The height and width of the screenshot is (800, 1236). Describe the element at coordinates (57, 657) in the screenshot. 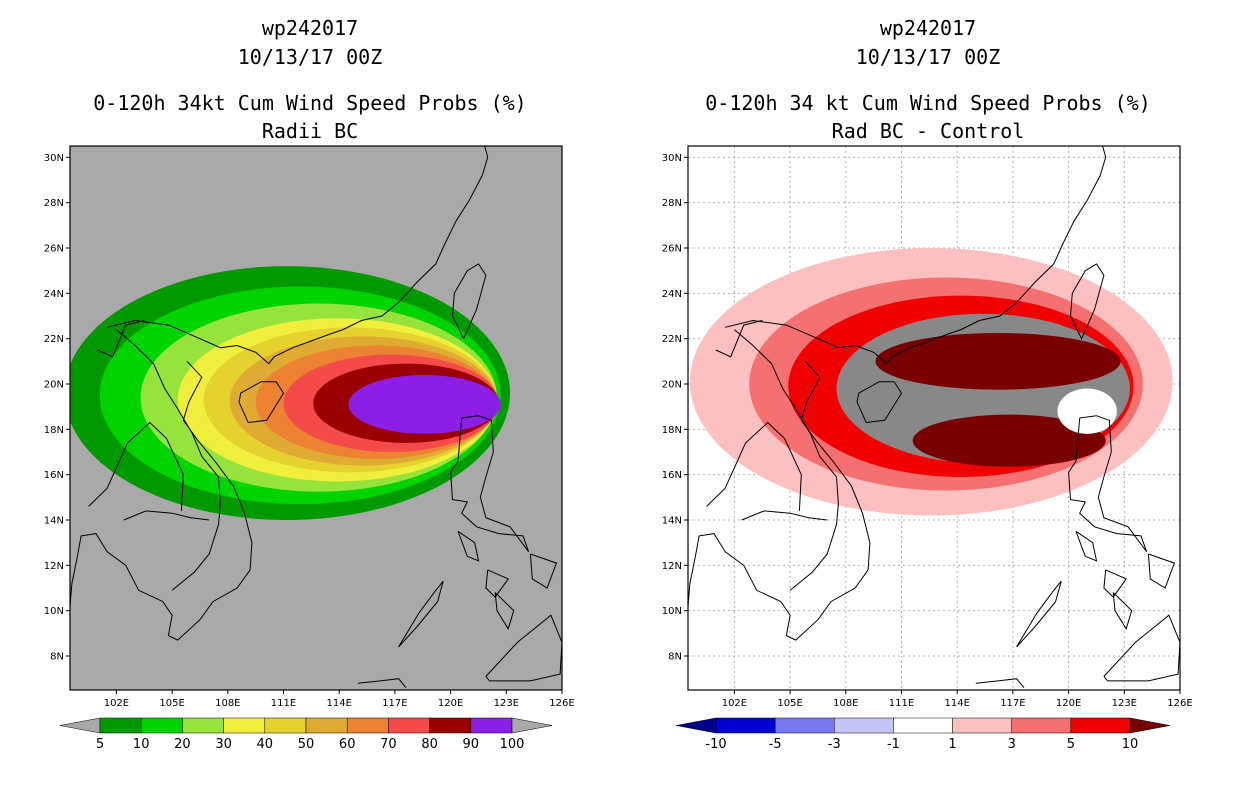

I see `lat-tick-label: 8N` at that location.